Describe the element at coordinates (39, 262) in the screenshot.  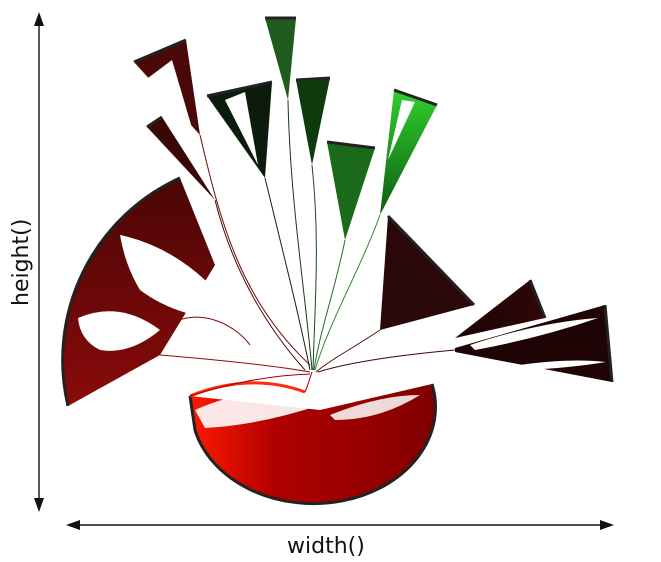
I see `height-arrow` at that location.